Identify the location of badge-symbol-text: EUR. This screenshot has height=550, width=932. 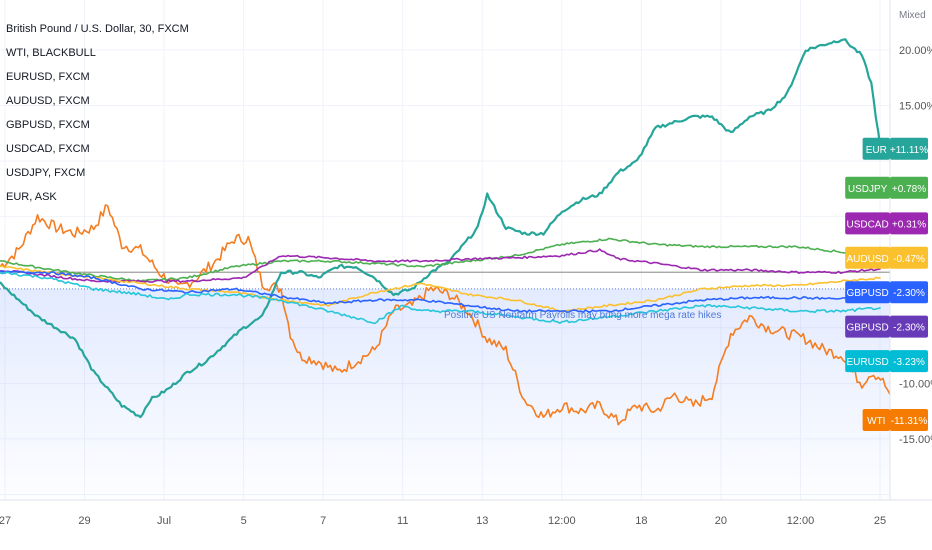
(876, 150).